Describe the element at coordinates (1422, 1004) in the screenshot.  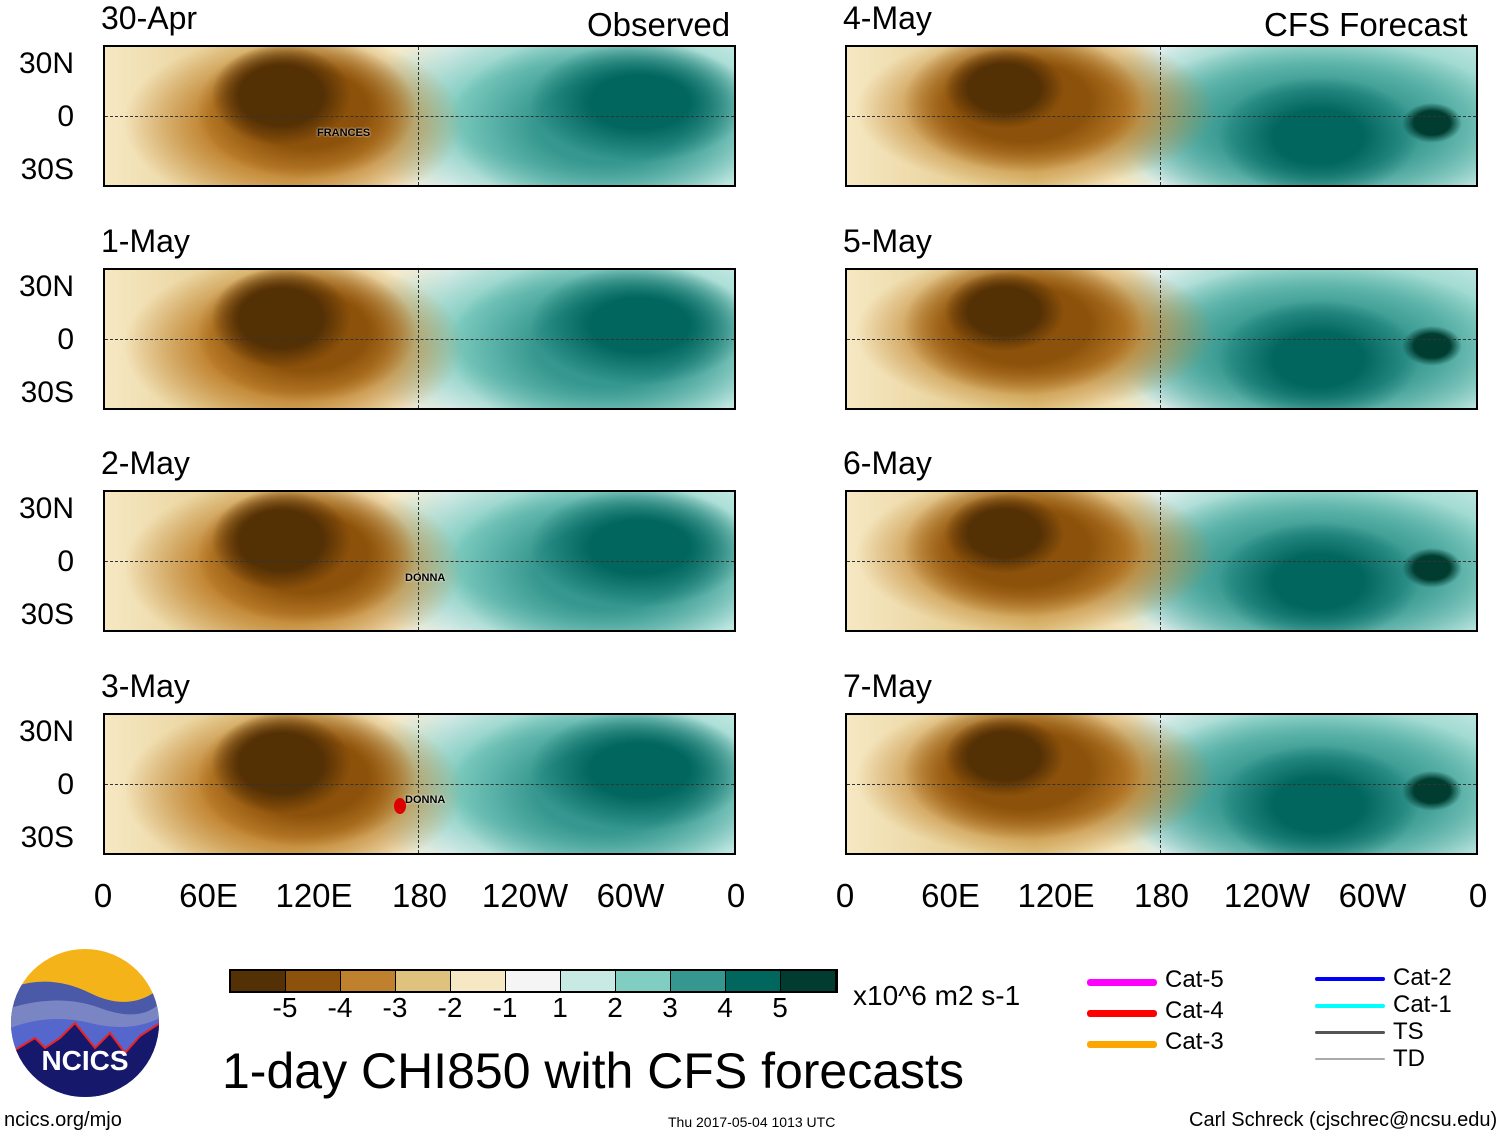
I see `legend-label: Cat-1` at that location.